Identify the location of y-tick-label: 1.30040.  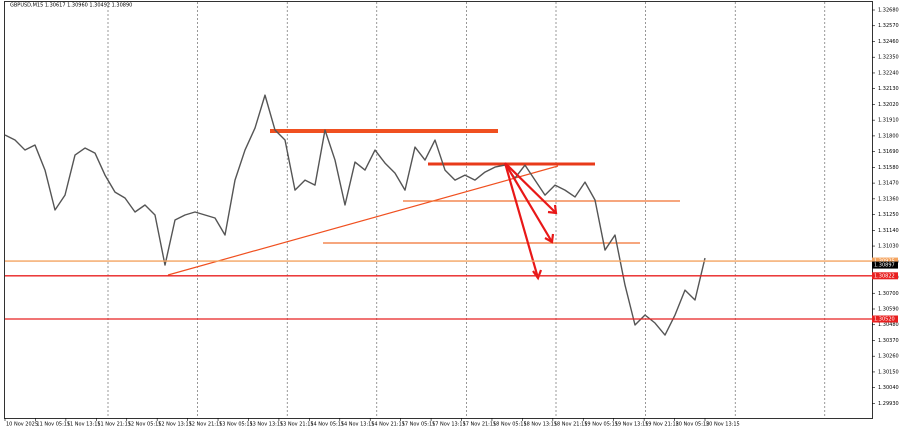
(888, 388).